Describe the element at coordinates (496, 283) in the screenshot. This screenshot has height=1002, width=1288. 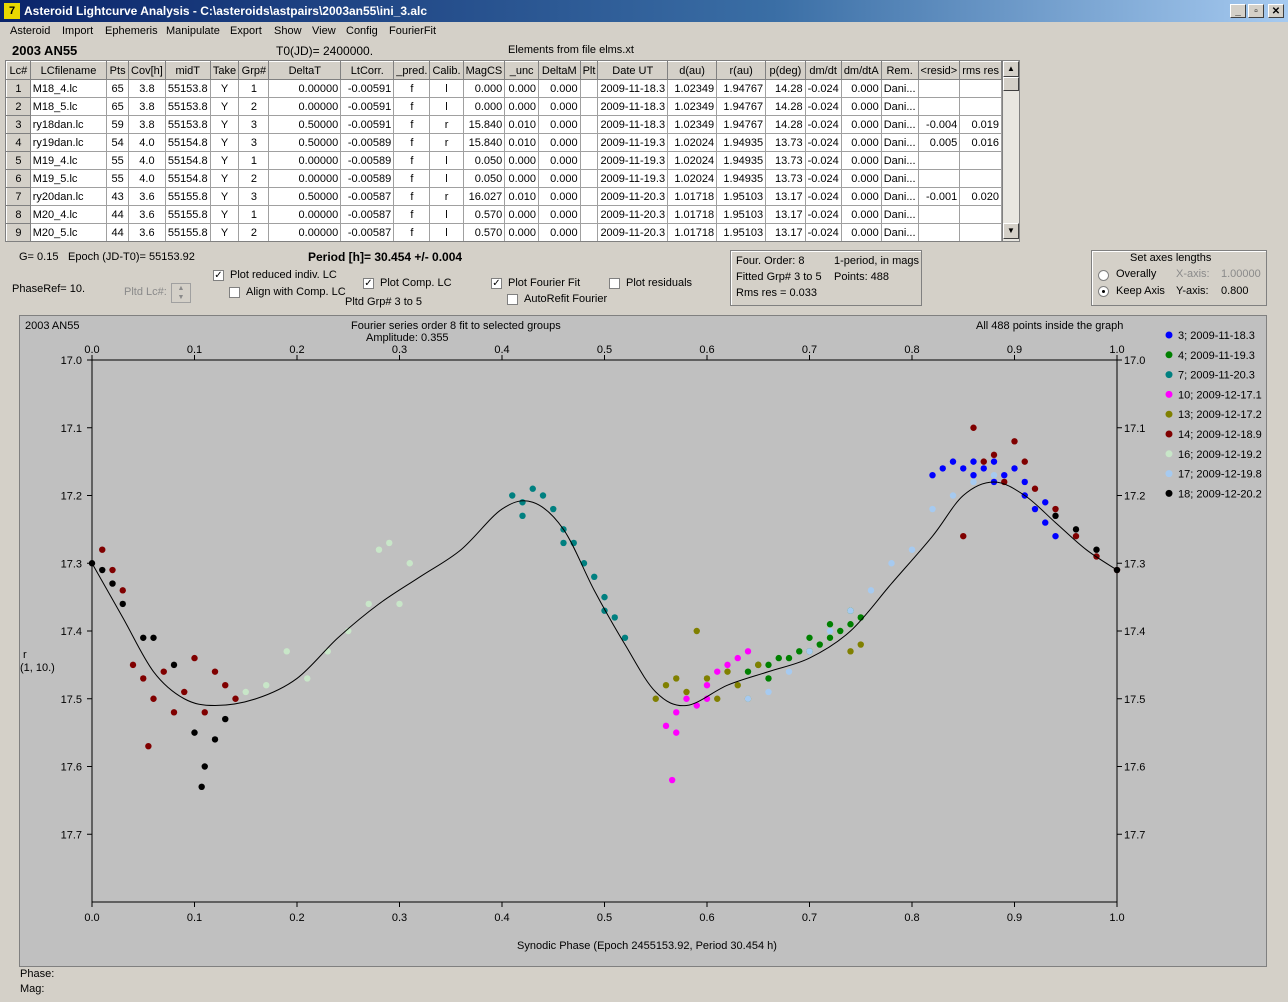
I see `plot-fourier-checkbox: ✓` at that location.